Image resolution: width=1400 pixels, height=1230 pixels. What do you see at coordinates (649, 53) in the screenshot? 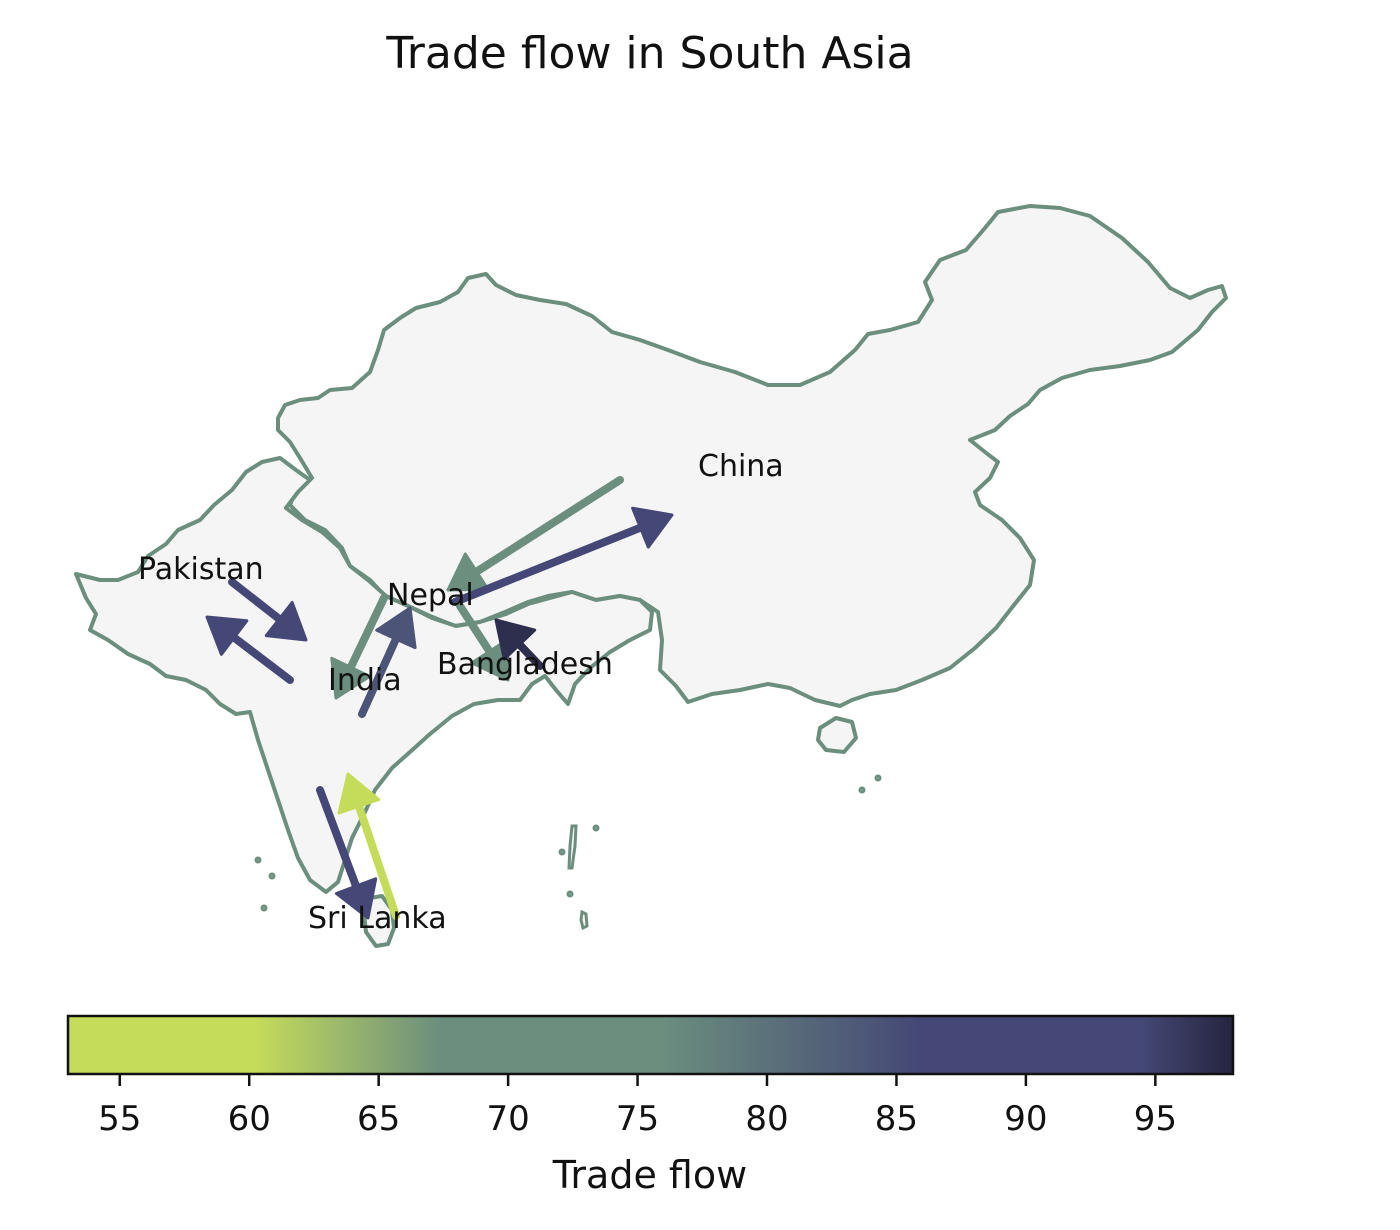
I see `map-title: Trade flow in South Asia` at bounding box center [649, 53].